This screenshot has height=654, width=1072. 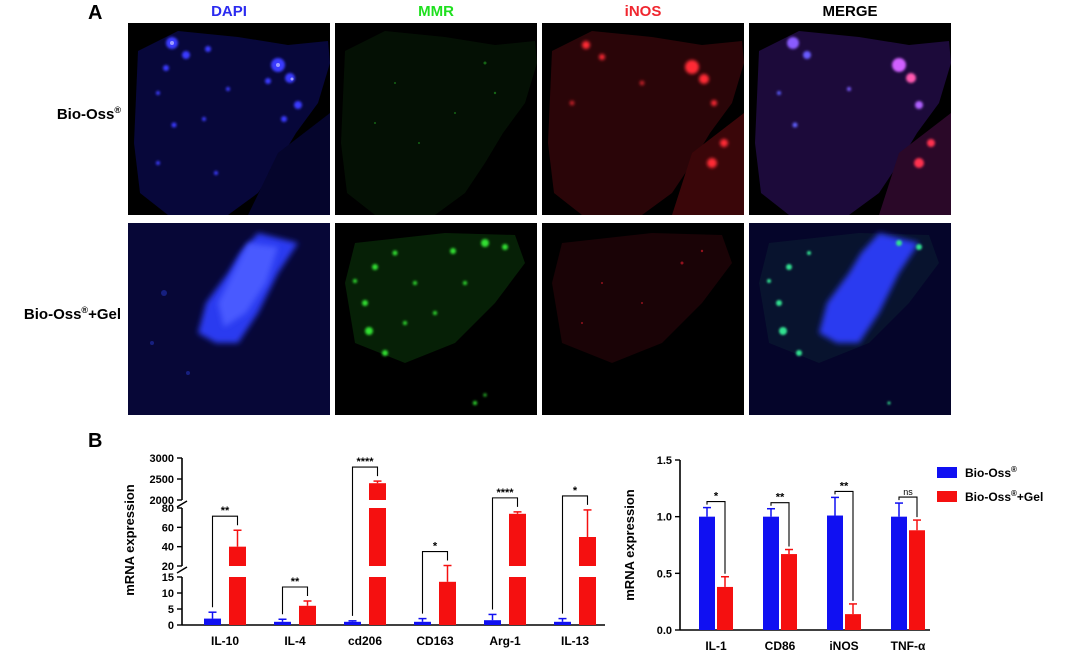 What do you see at coordinates (168, 594) in the screenshot?
I see `y-tick-label: 10` at bounding box center [168, 594].